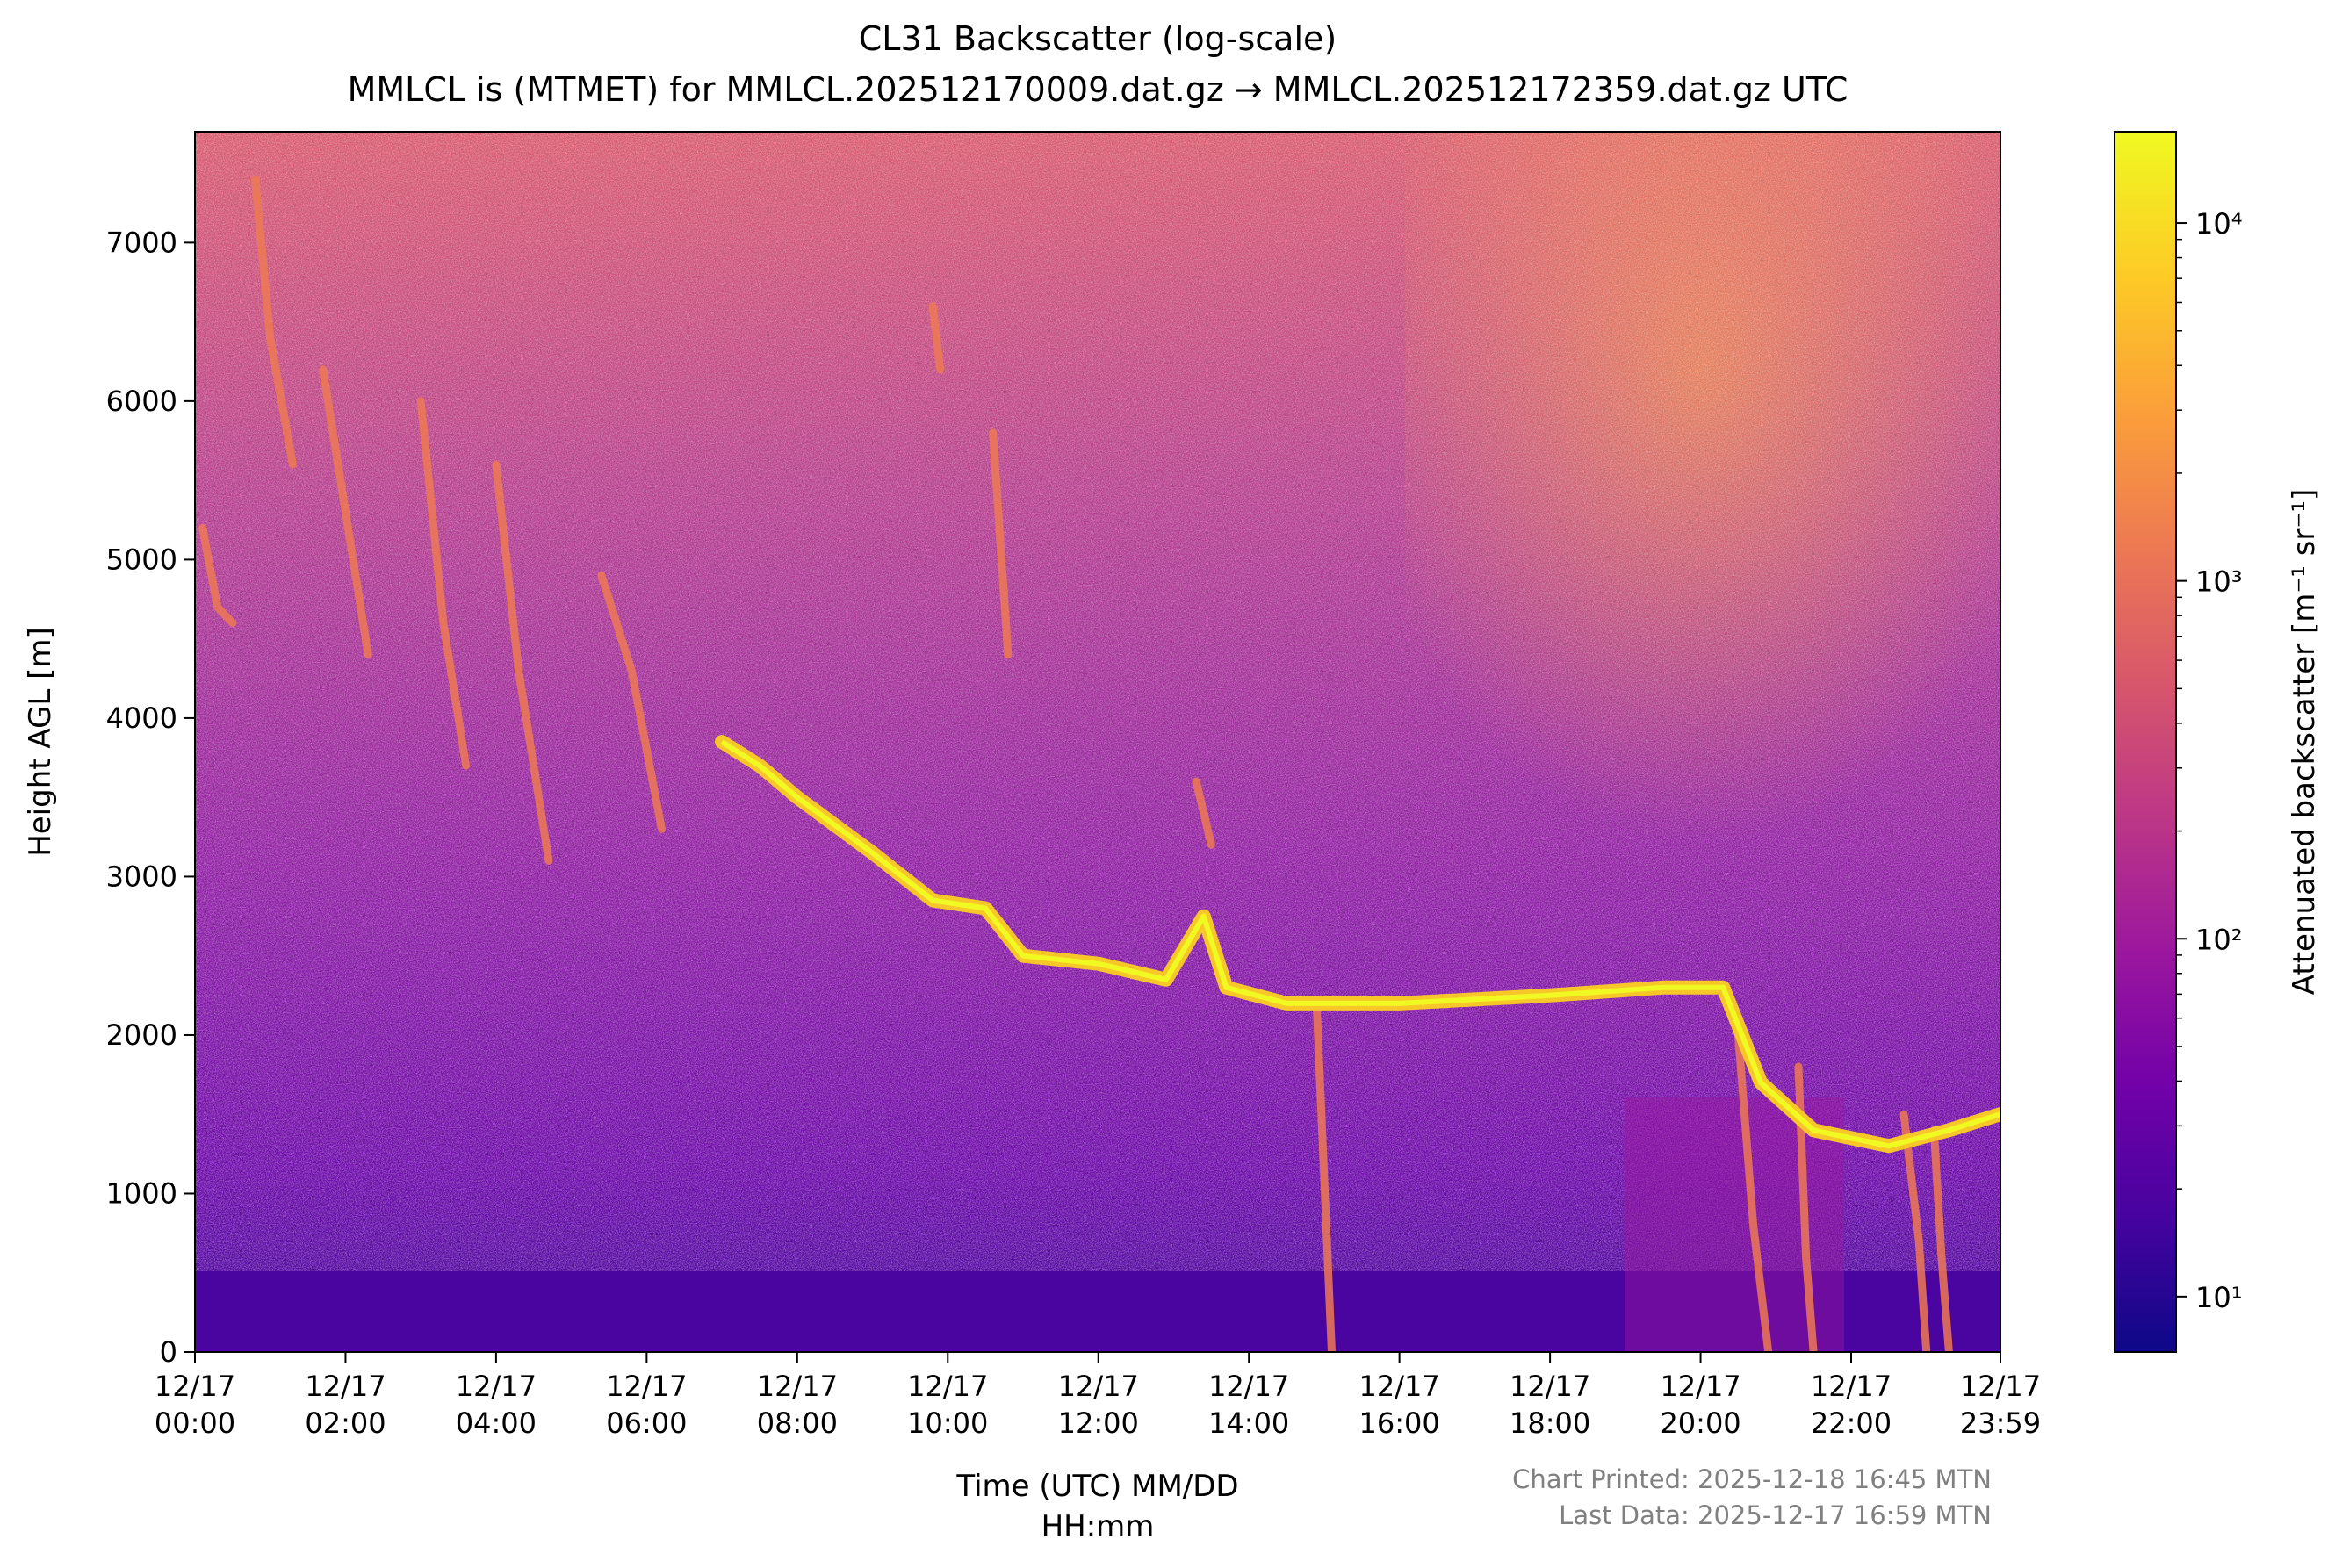  Describe the element at coordinates (947, 1423) in the screenshot. I see `x-tick-time: 10:00` at that location.